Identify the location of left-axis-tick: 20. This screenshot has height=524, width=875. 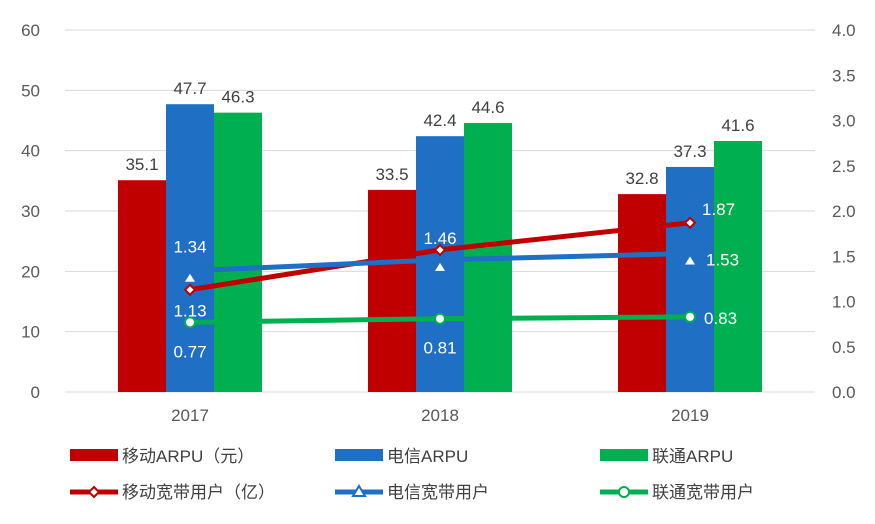
(30, 271).